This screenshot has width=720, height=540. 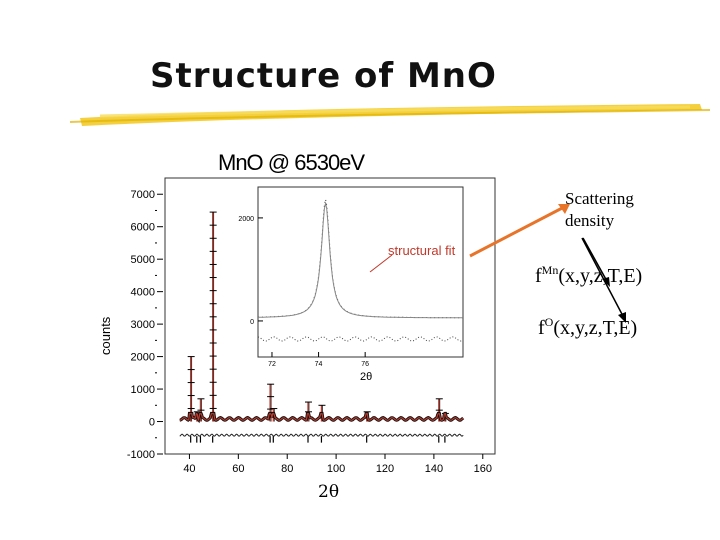 What do you see at coordinates (238, 469) in the screenshot?
I see `main-x-tick-label: 60` at bounding box center [238, 469].